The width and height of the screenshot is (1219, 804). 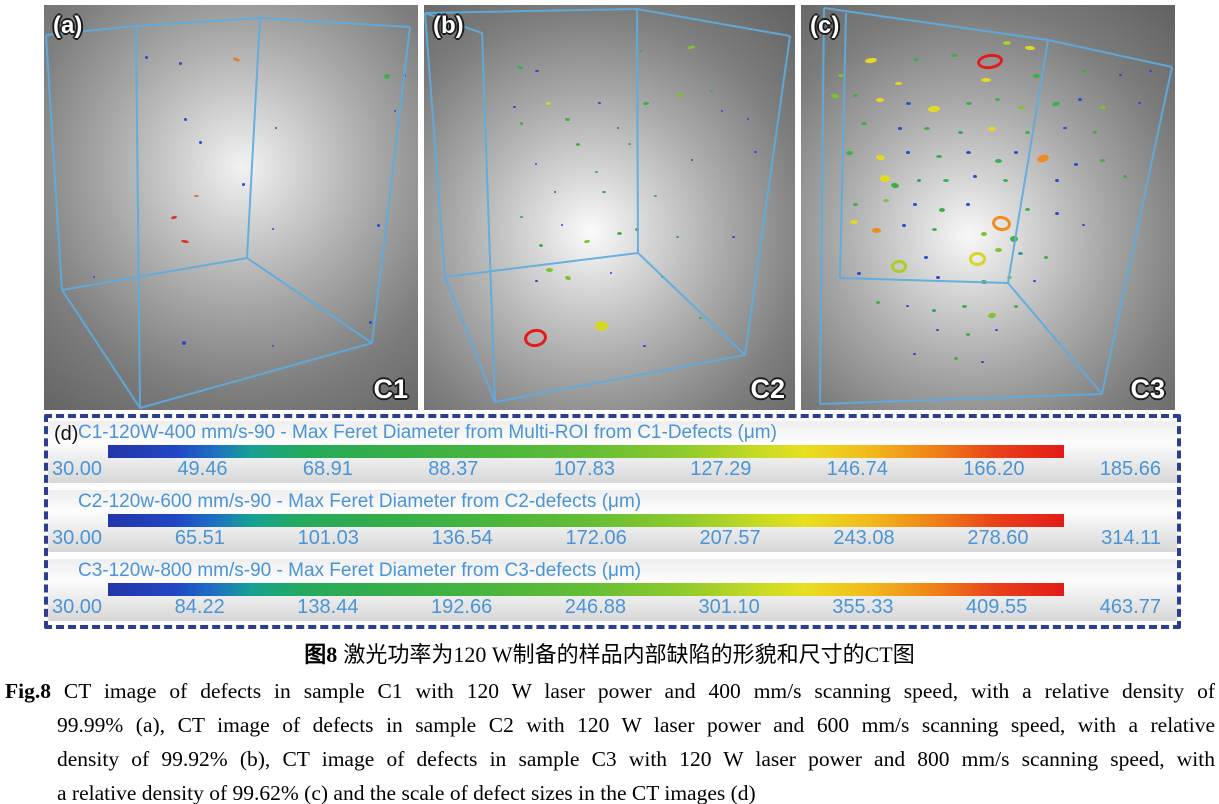 What do you see at coordinates (462, 538) in the screenshot?
I see `tick-label: 136.54` at bounding box center [462, 538].